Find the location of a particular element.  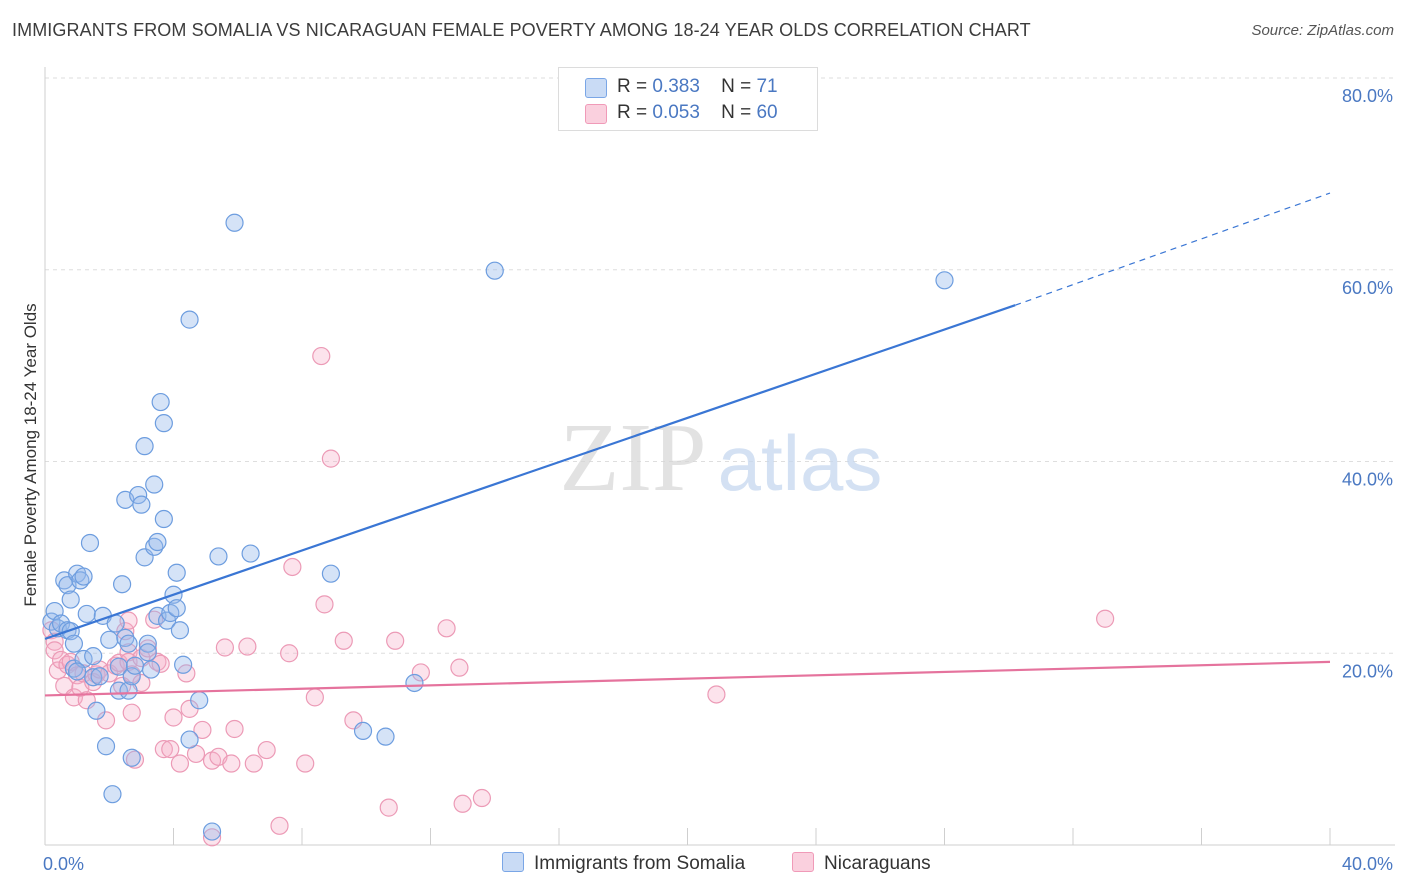

legend: R = 0.383 N = 71 R = 0.053 N = 60 is located at coordinates (688, 99).